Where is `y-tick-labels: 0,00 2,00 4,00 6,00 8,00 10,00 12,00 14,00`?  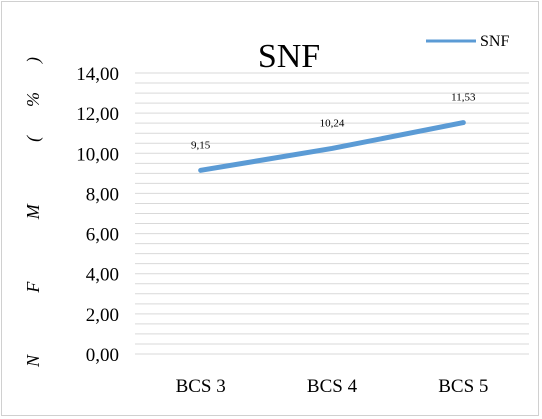
y-tick-labels: 0,00 2,00 4,00 6,00 8,00 10,00 12,00 14,00 is located at coordinates (97, 215).